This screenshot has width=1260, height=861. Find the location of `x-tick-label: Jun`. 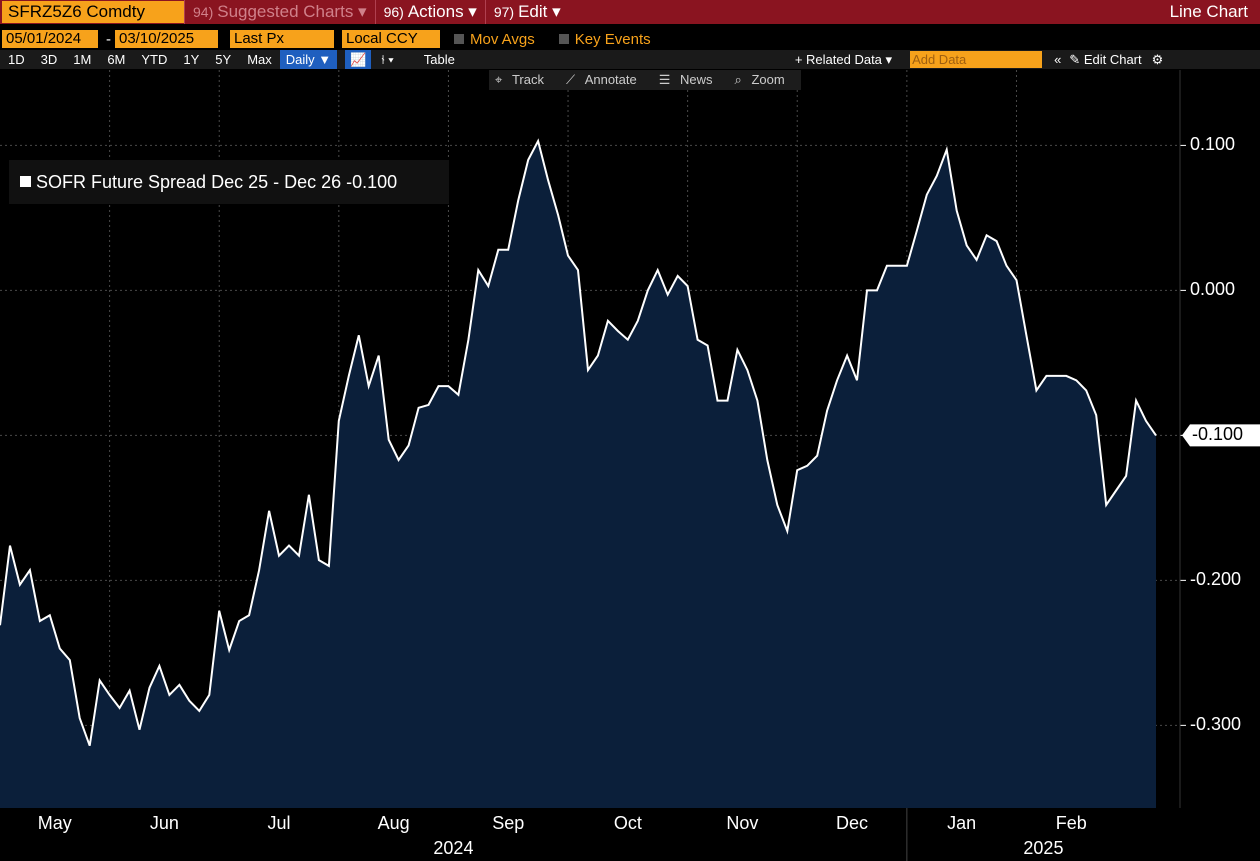

x-tick-label: Jun is located at coordinates (164, 823).